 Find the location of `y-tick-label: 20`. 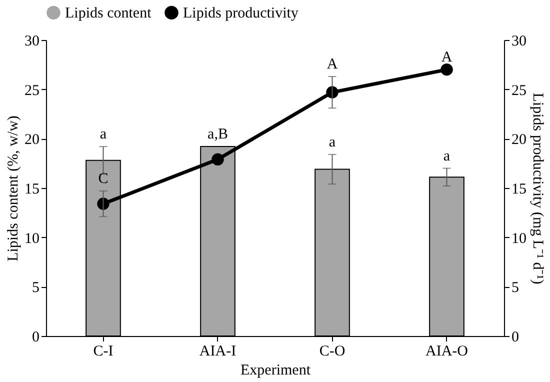

y-tick-label: 20 is located at coordinates (32, 140).